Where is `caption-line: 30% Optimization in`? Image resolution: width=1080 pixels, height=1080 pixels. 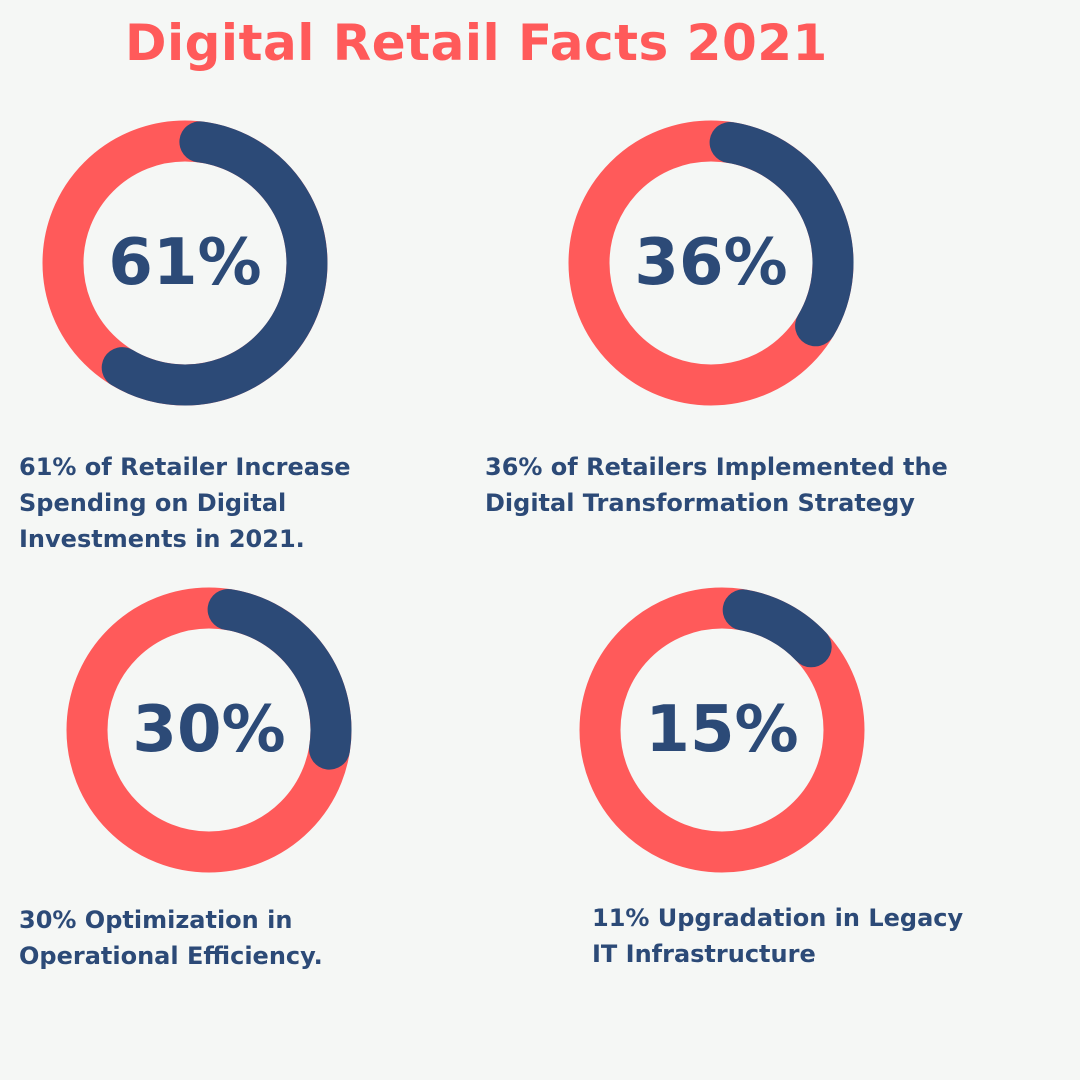 caption-line: 30% Optimization in is located at coordinates (156, 920).